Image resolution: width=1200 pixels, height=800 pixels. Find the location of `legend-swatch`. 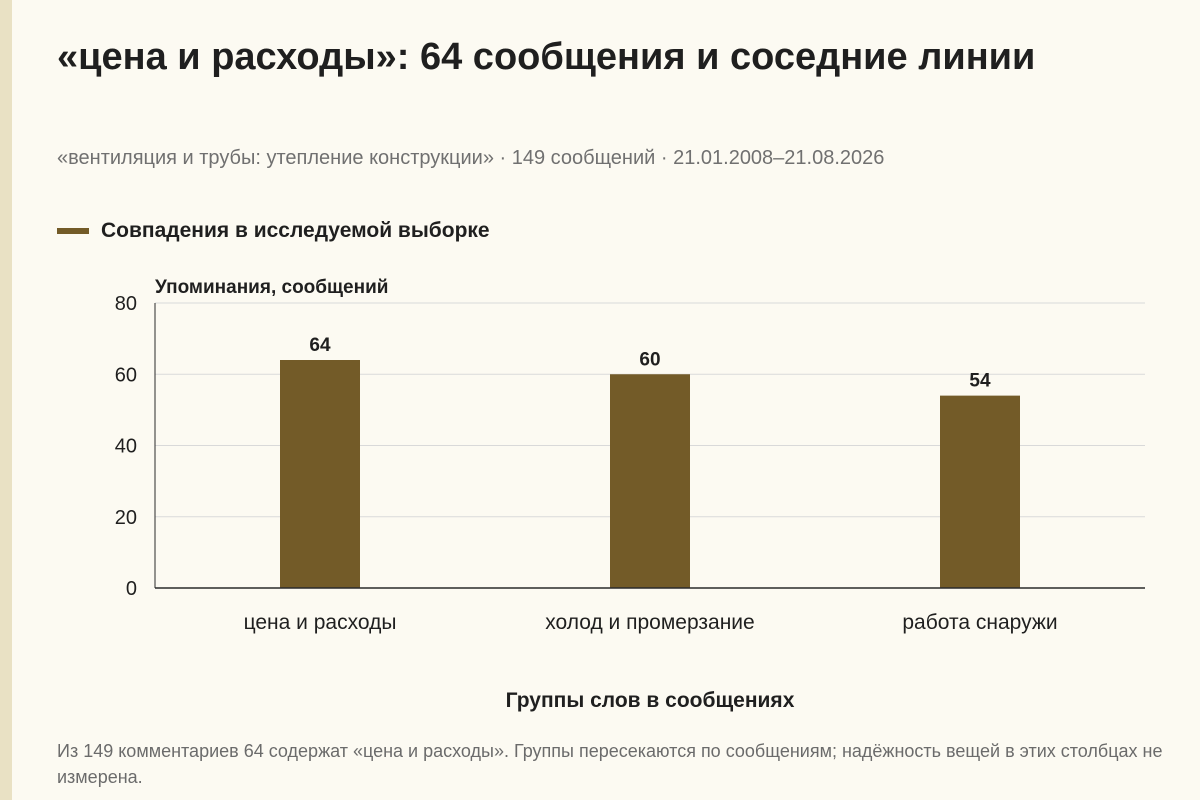

legend-swatch is located at coordinates (73, 231).